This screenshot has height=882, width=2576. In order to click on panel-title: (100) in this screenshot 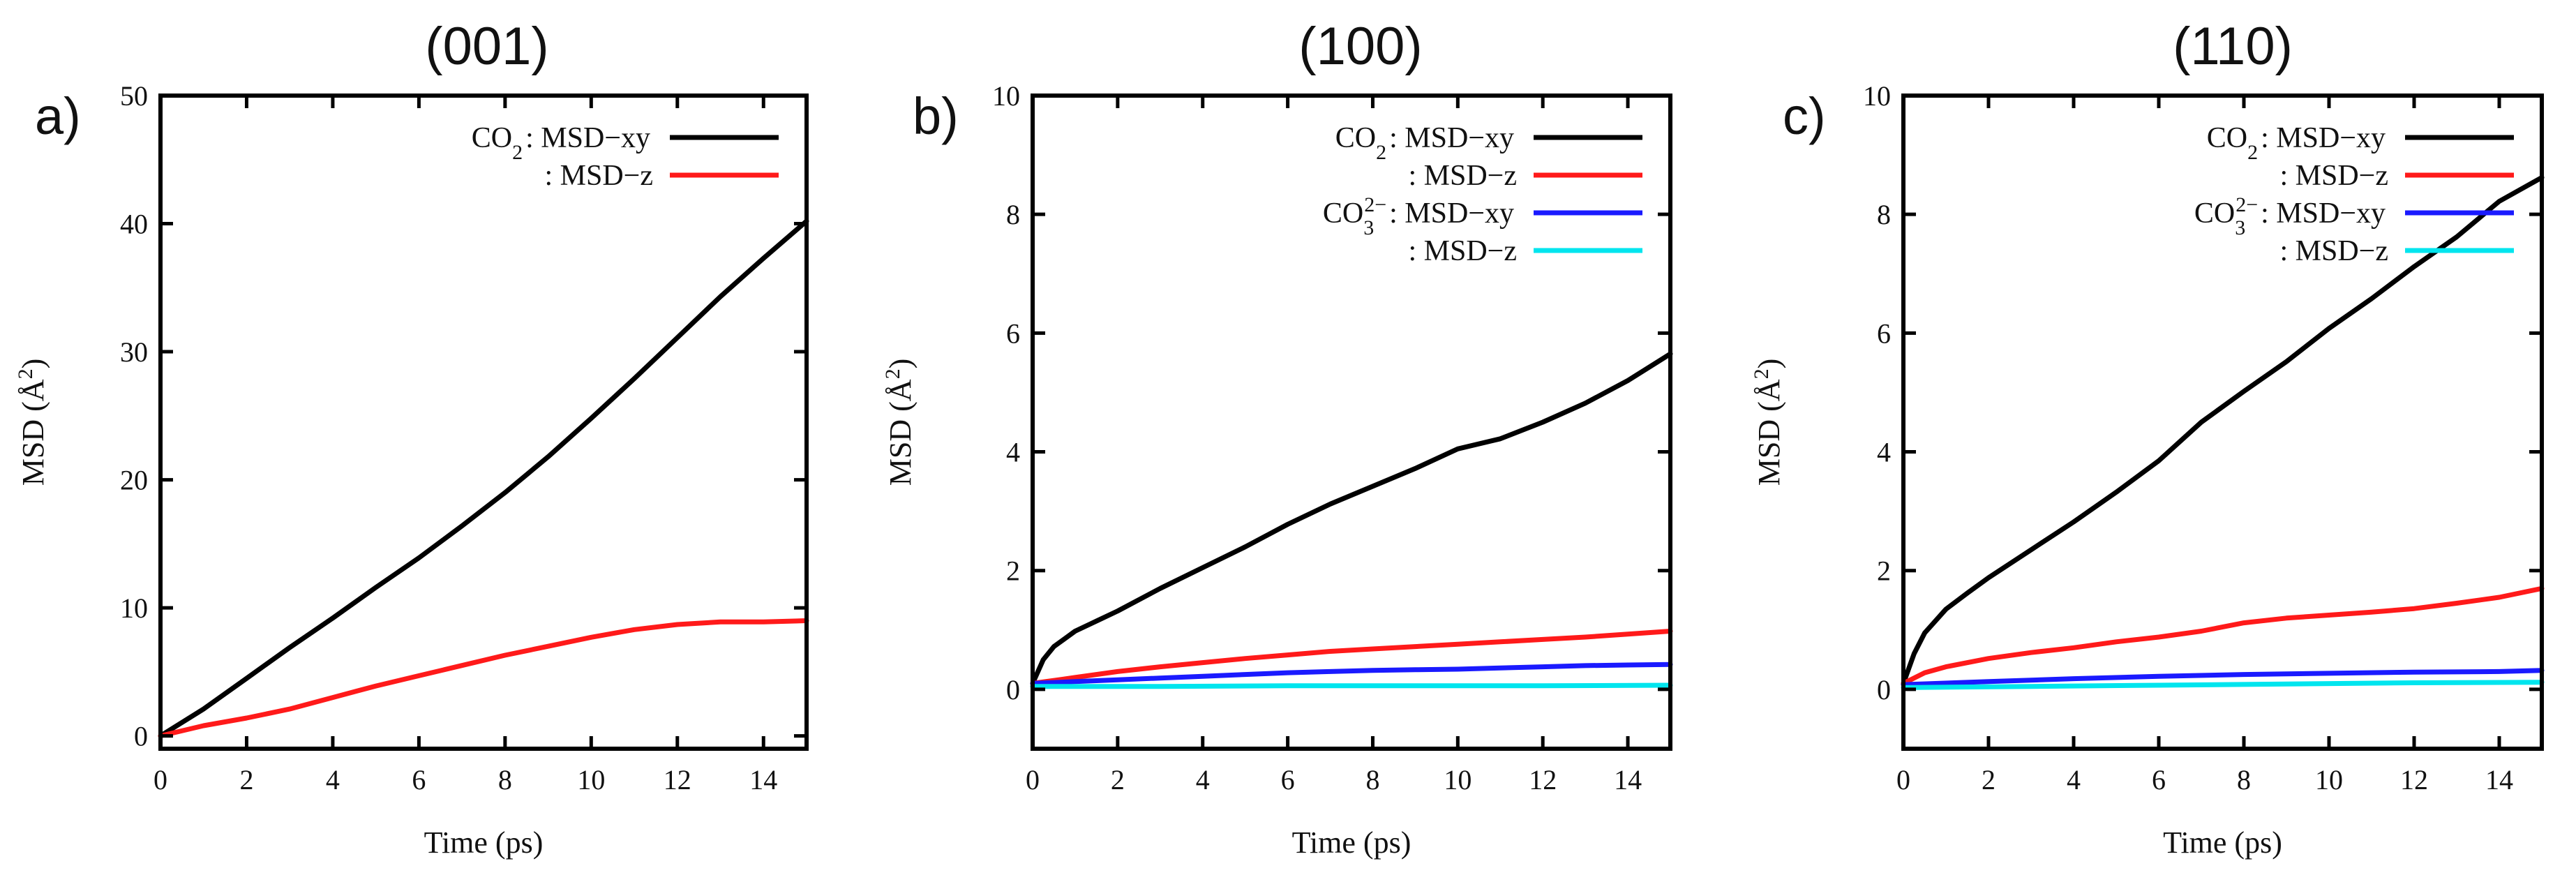, I will do `click(1360, 47)`.